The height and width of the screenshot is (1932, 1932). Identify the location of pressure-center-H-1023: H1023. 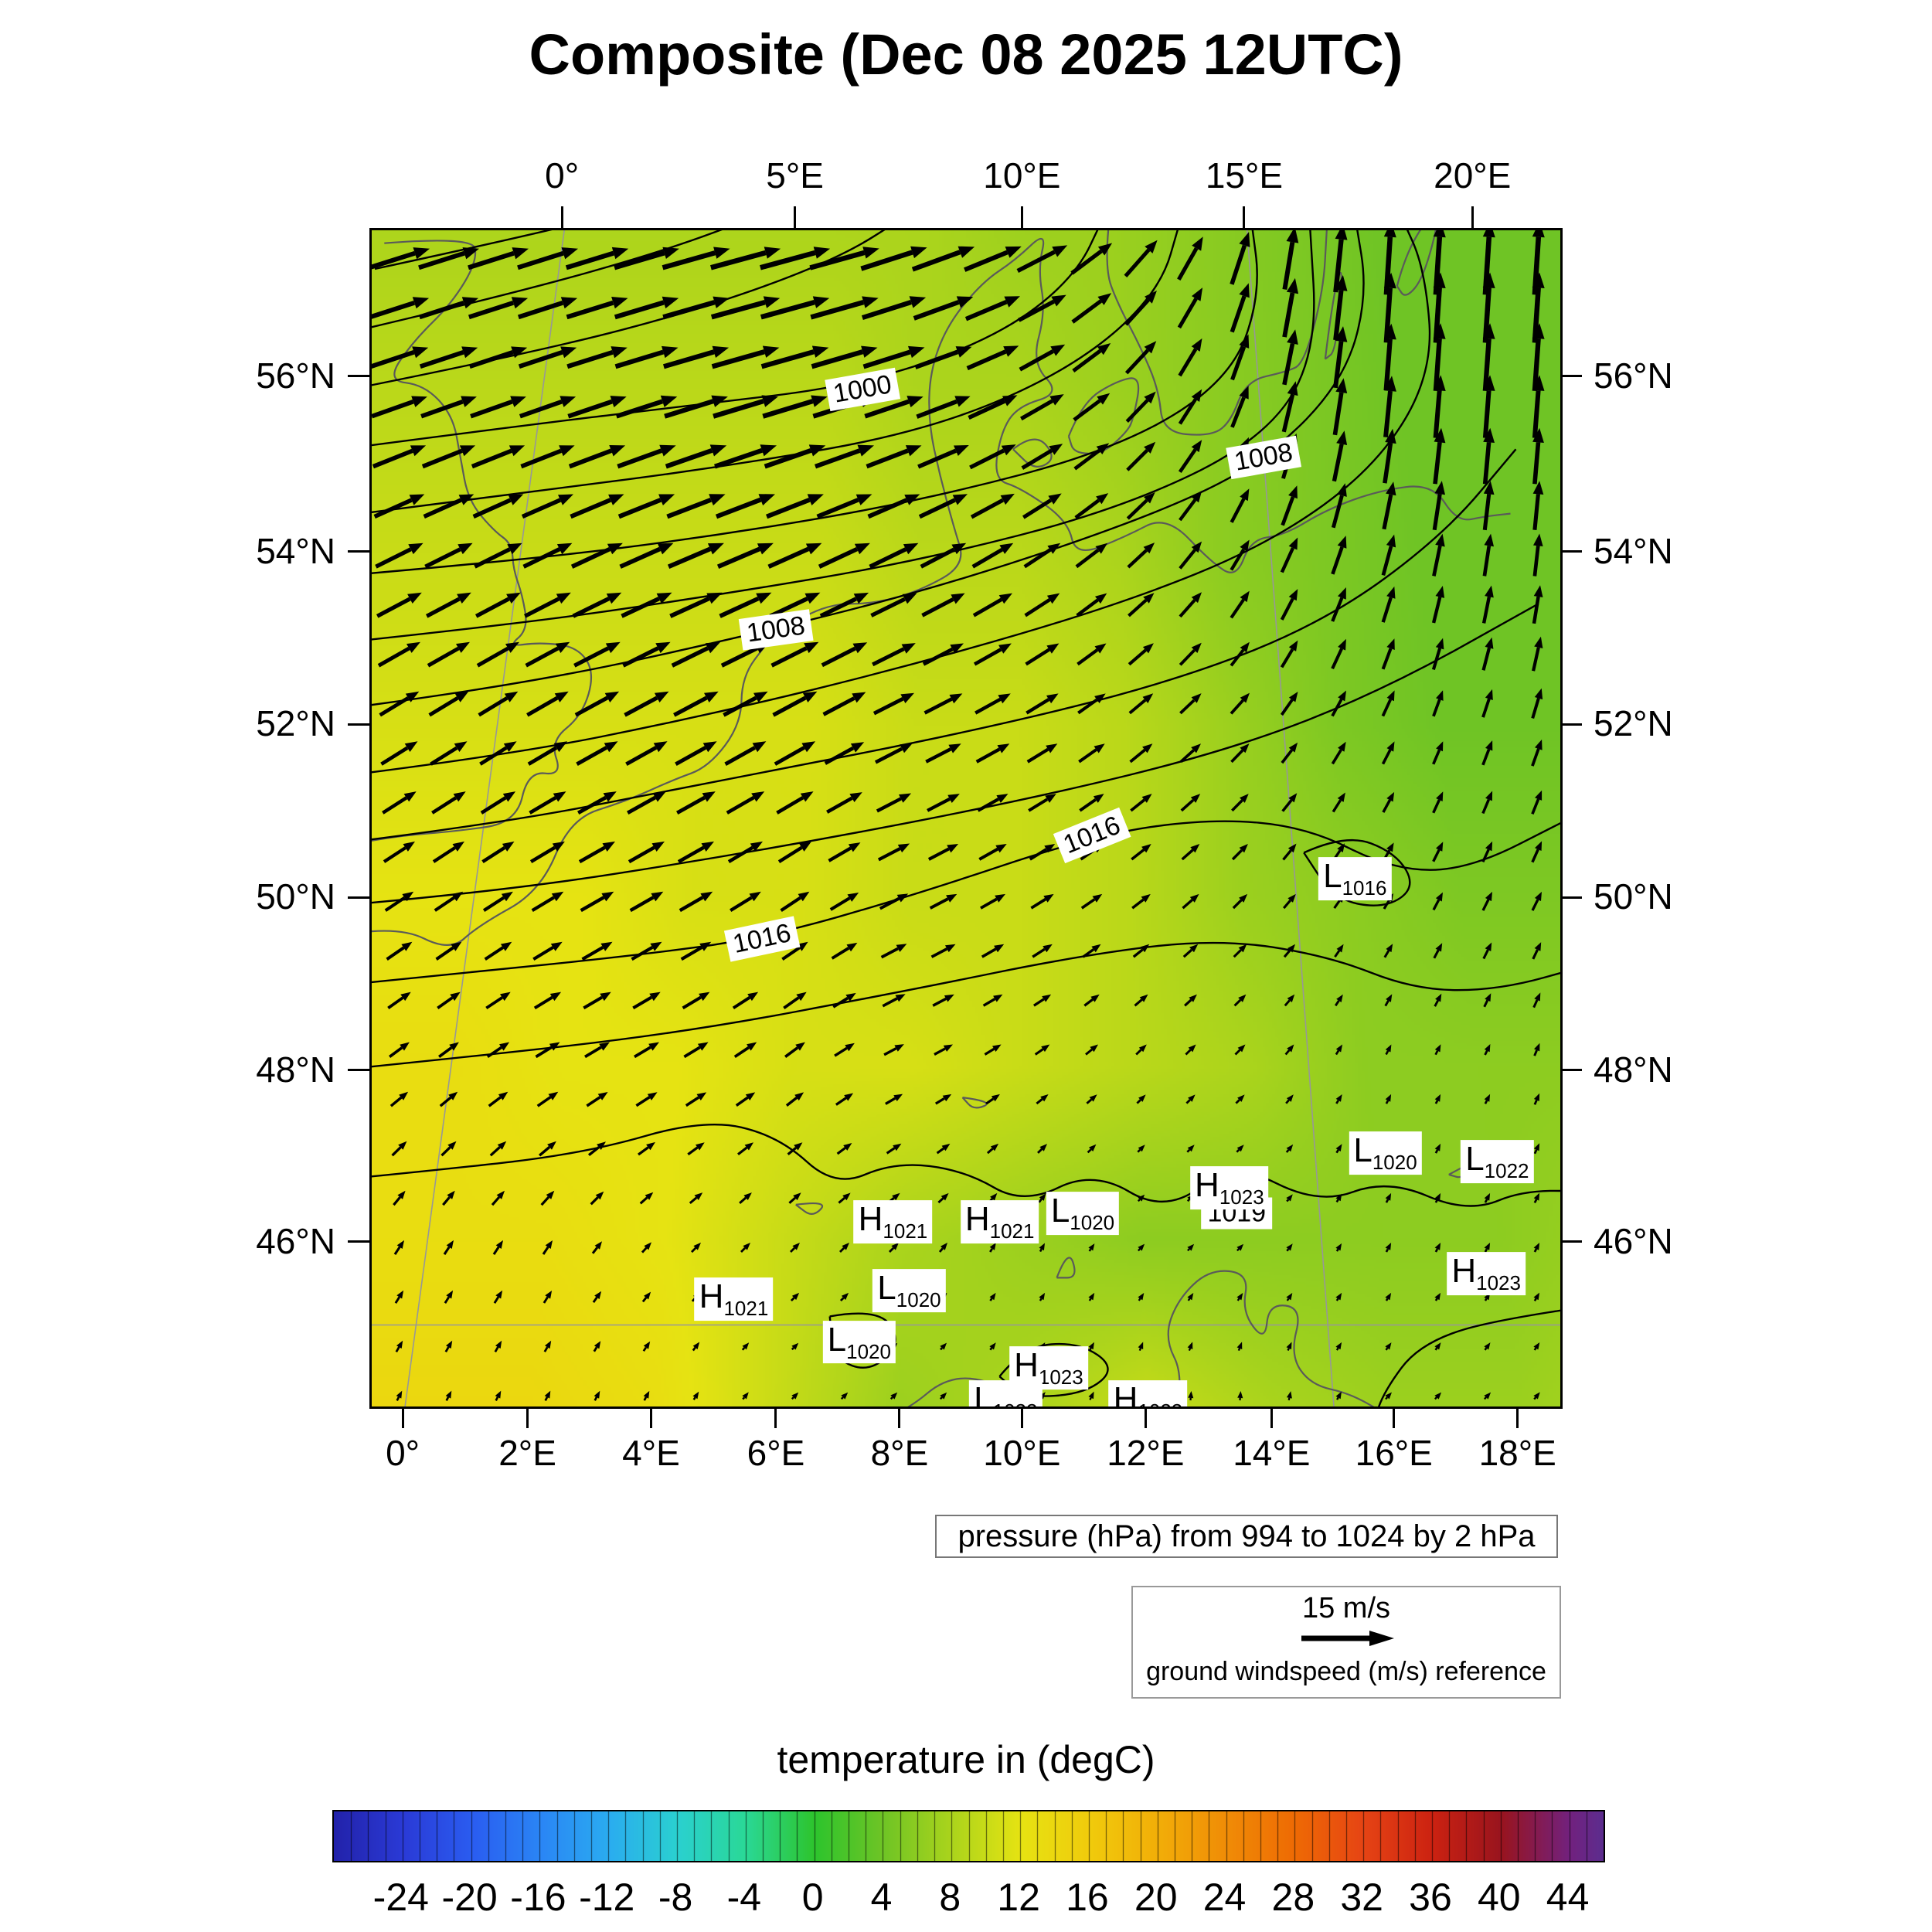
(1229, 1187).